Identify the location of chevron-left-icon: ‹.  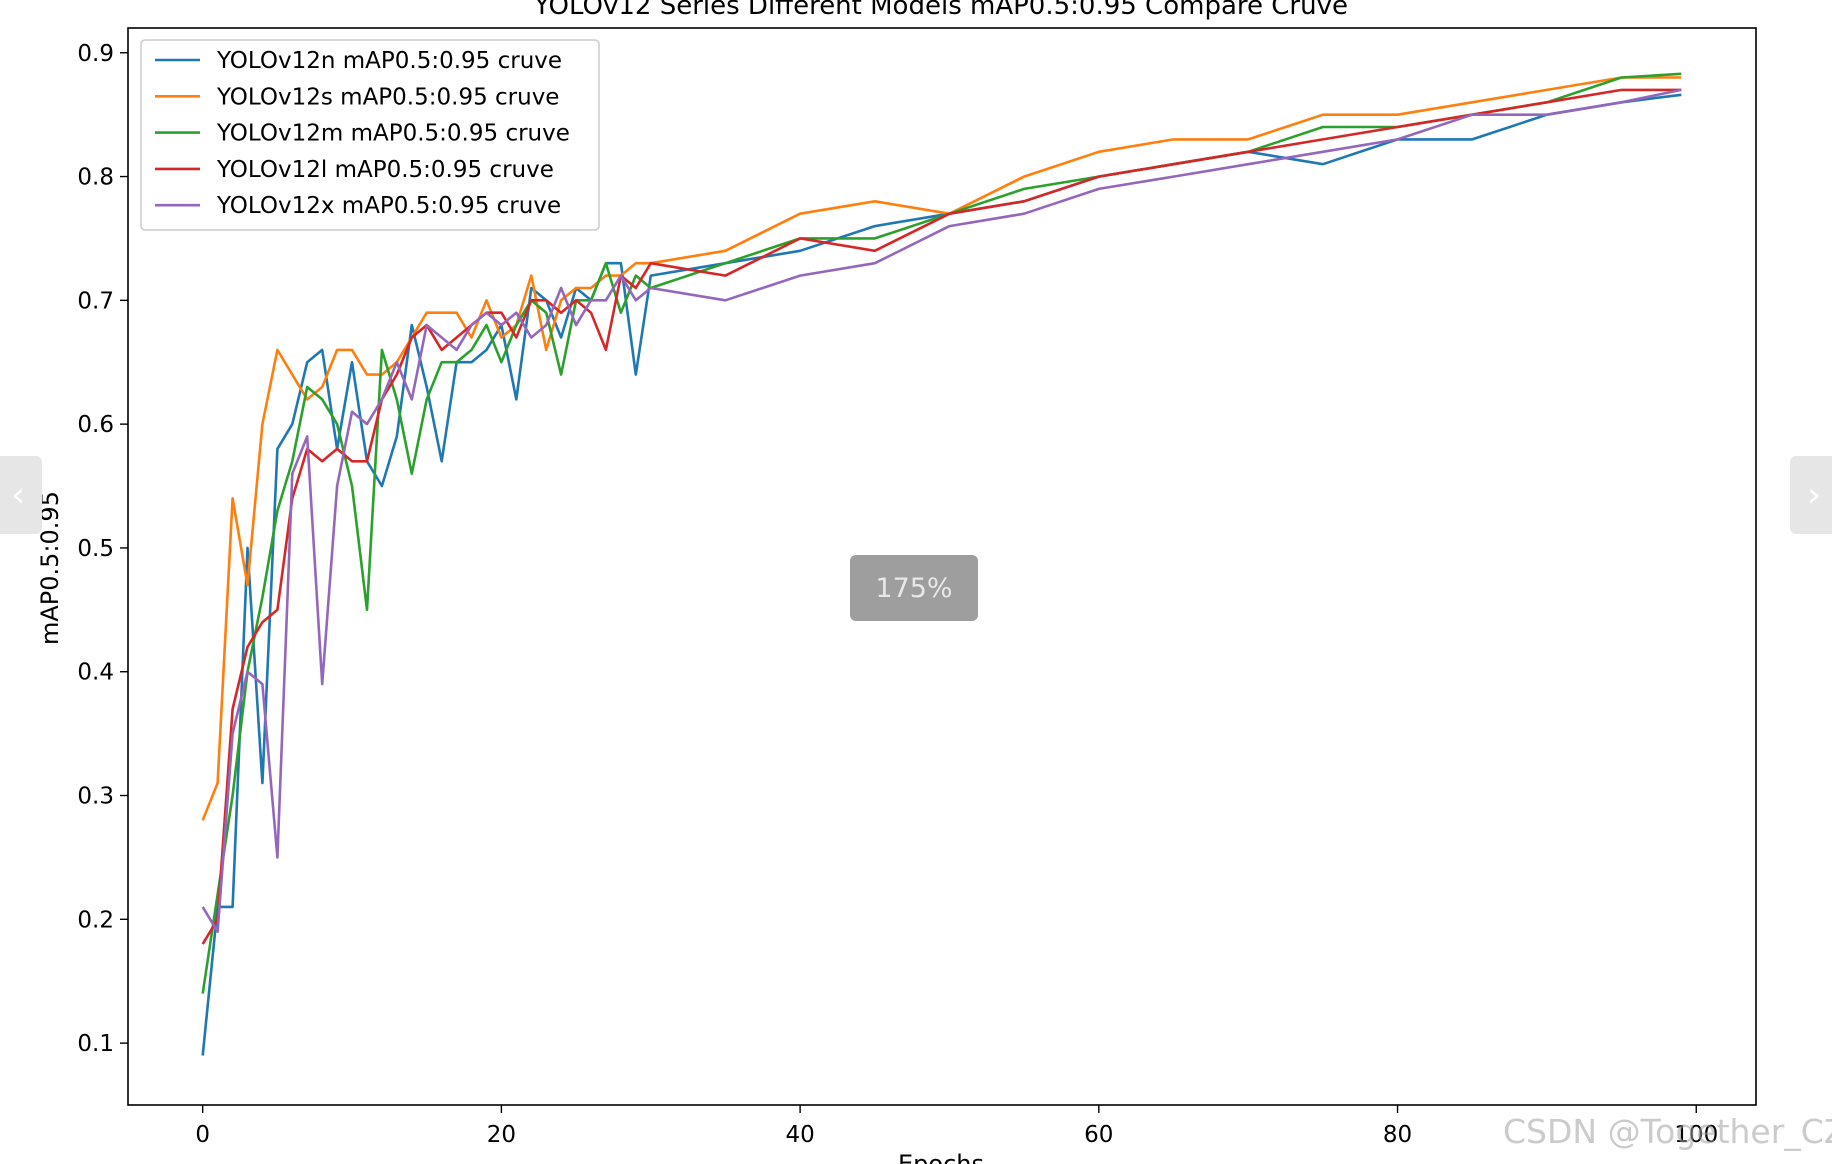
(18, 495).